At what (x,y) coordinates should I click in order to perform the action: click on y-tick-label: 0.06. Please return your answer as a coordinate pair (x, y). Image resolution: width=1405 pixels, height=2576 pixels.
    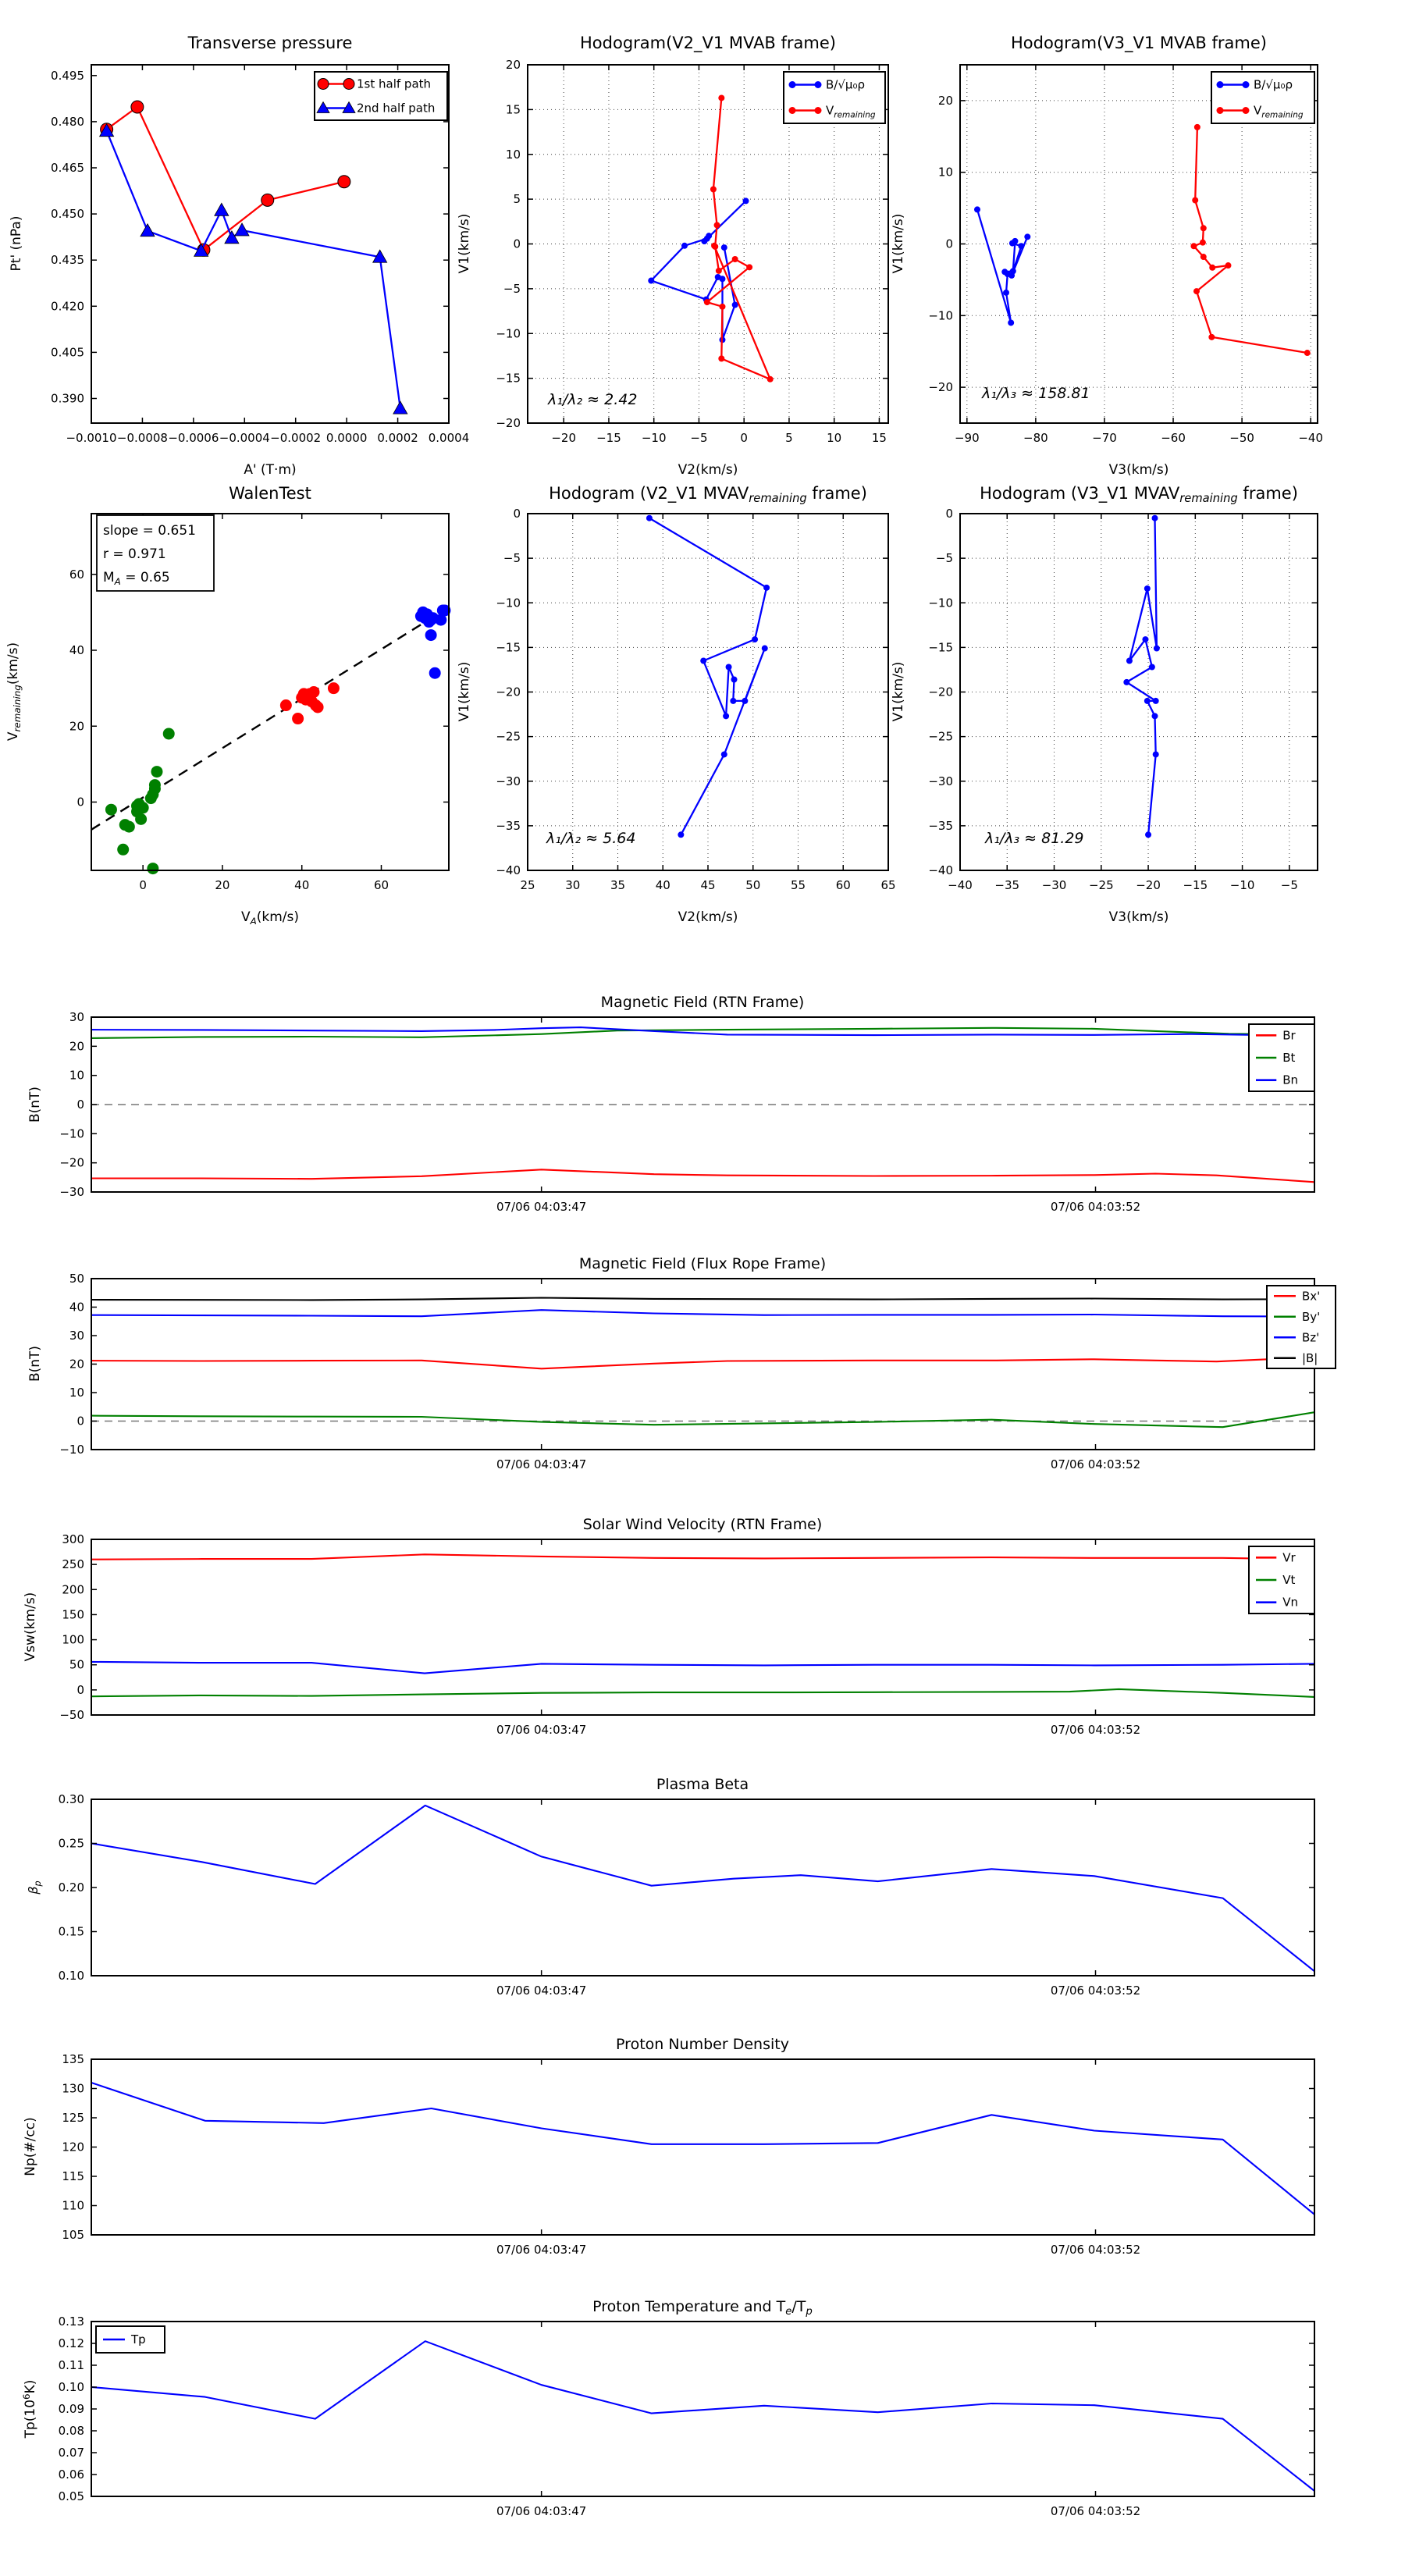
    Looking at the image, I should click on (72, 2474).